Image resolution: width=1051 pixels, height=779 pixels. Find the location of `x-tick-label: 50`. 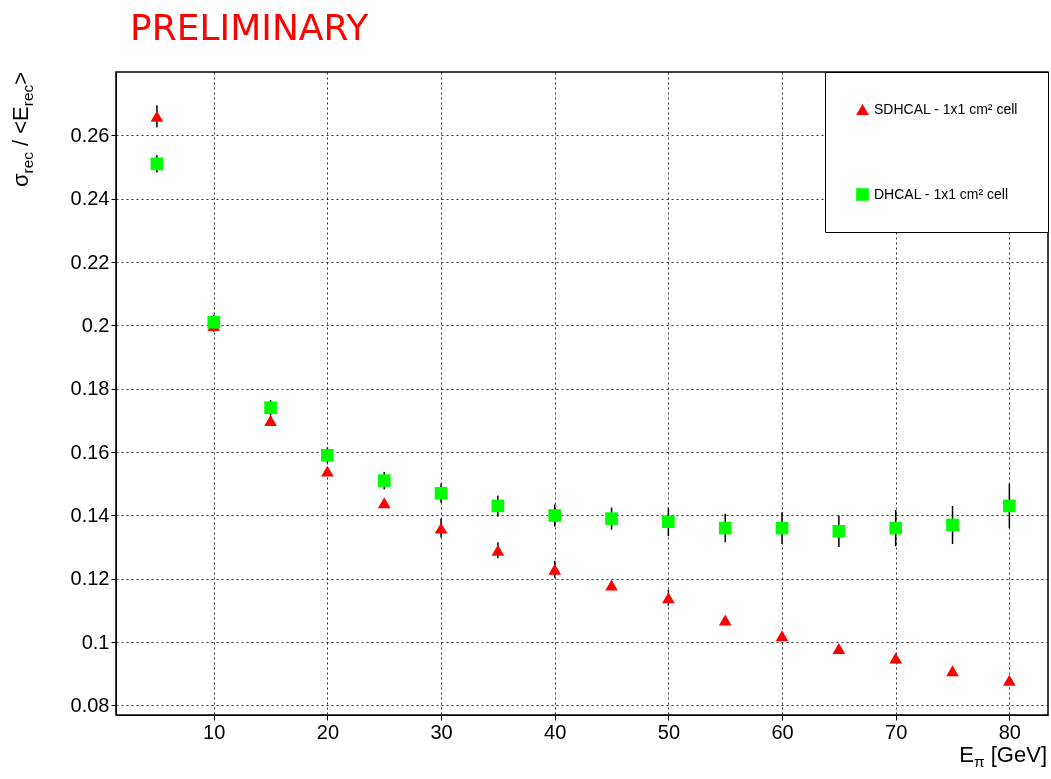

x-tick-label: 50 is located at coordinates (669, 731).